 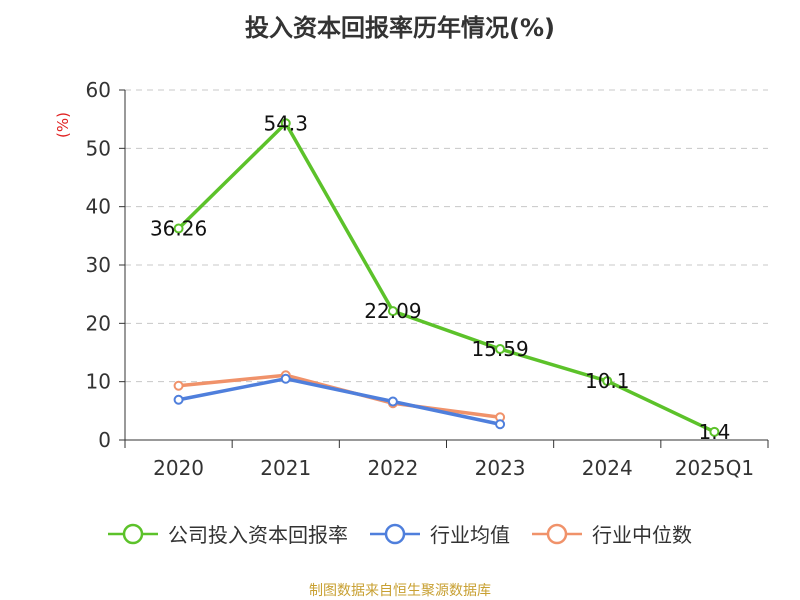 What do you see at coordinates (63, 125) in the screenshot?
I see `y-axis-label: (%)` at bounding box center [63, 125].